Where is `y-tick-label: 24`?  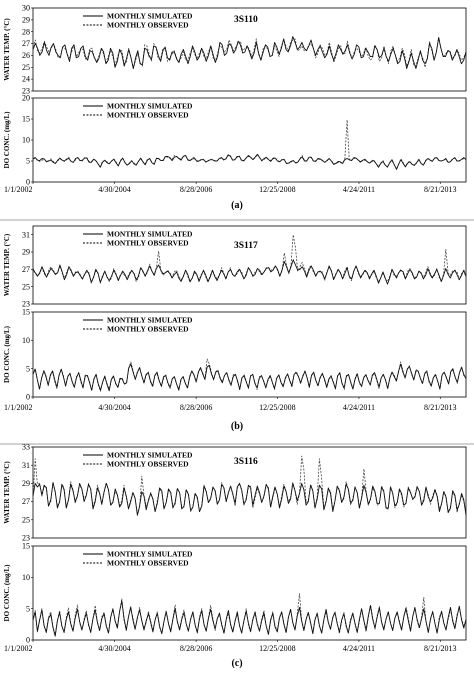
y-tick-label: 24 is located at coordinates (26, 79).